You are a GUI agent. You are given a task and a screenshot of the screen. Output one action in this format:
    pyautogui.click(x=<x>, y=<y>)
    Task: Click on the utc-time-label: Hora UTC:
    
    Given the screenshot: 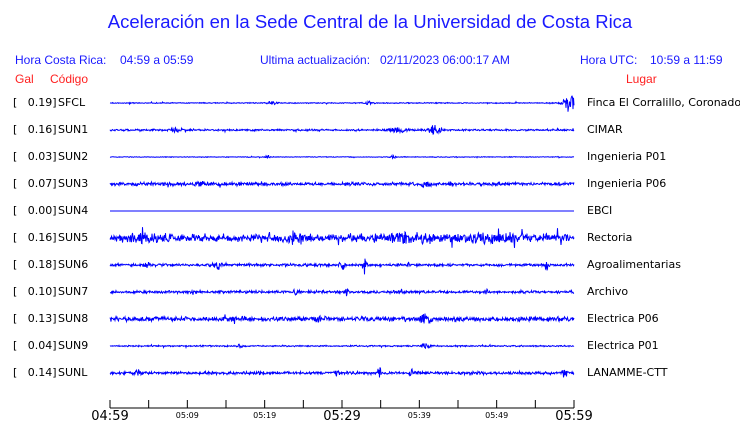 What is the action you would take?
    pyautogui.click(x=609, y=60)
    